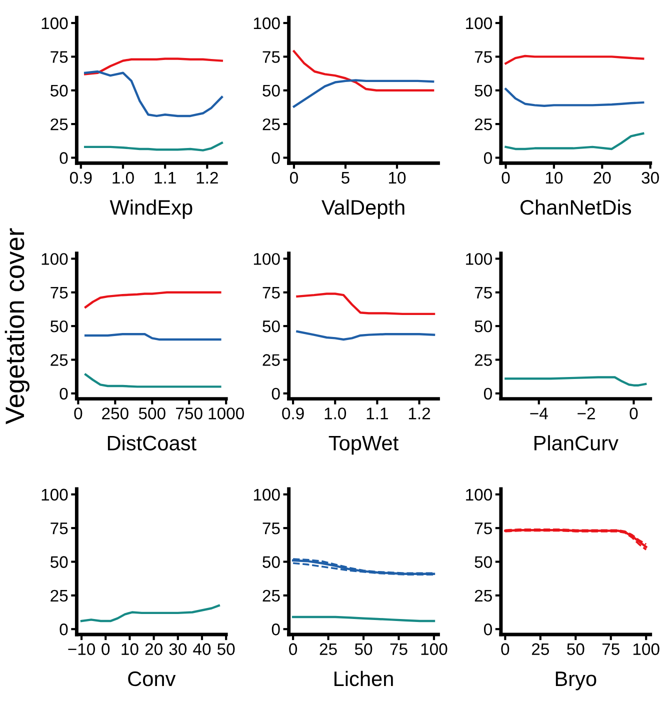  What do you see at coordinates (576, 442) in the screenshot?
I see `x-axis-title: PlanCurv` at bounding box center [576, 442].